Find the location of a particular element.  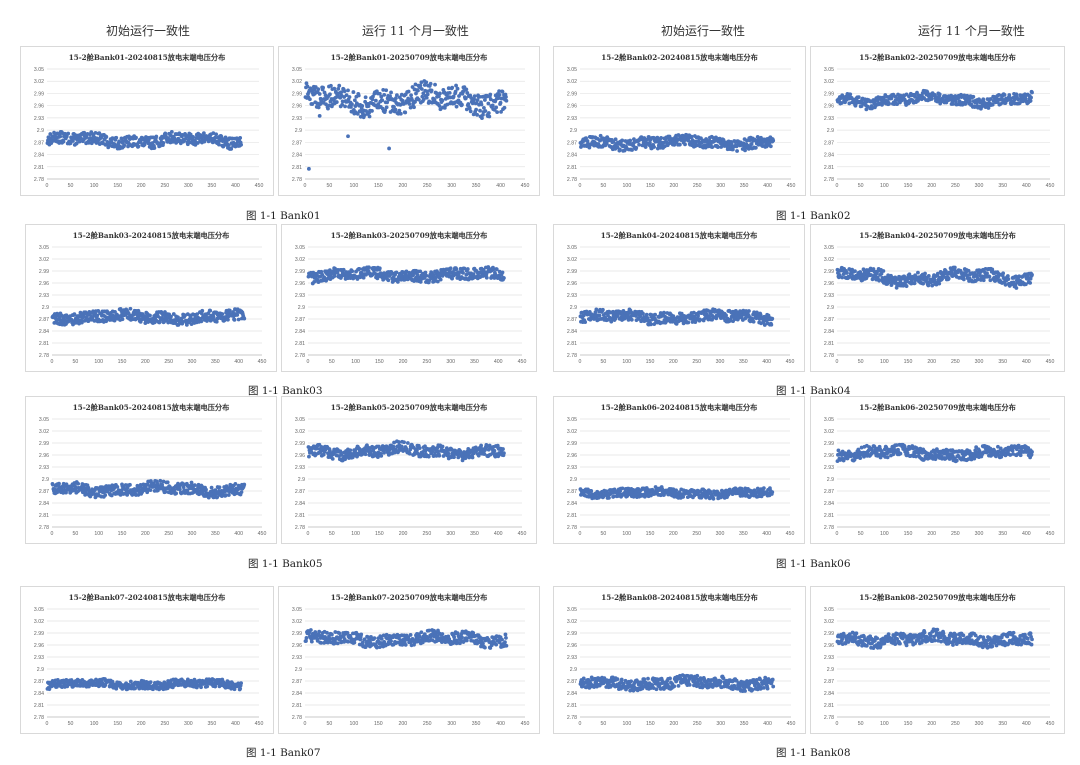

y-tick-label: 2.81 is located at coordinates (829, 168).